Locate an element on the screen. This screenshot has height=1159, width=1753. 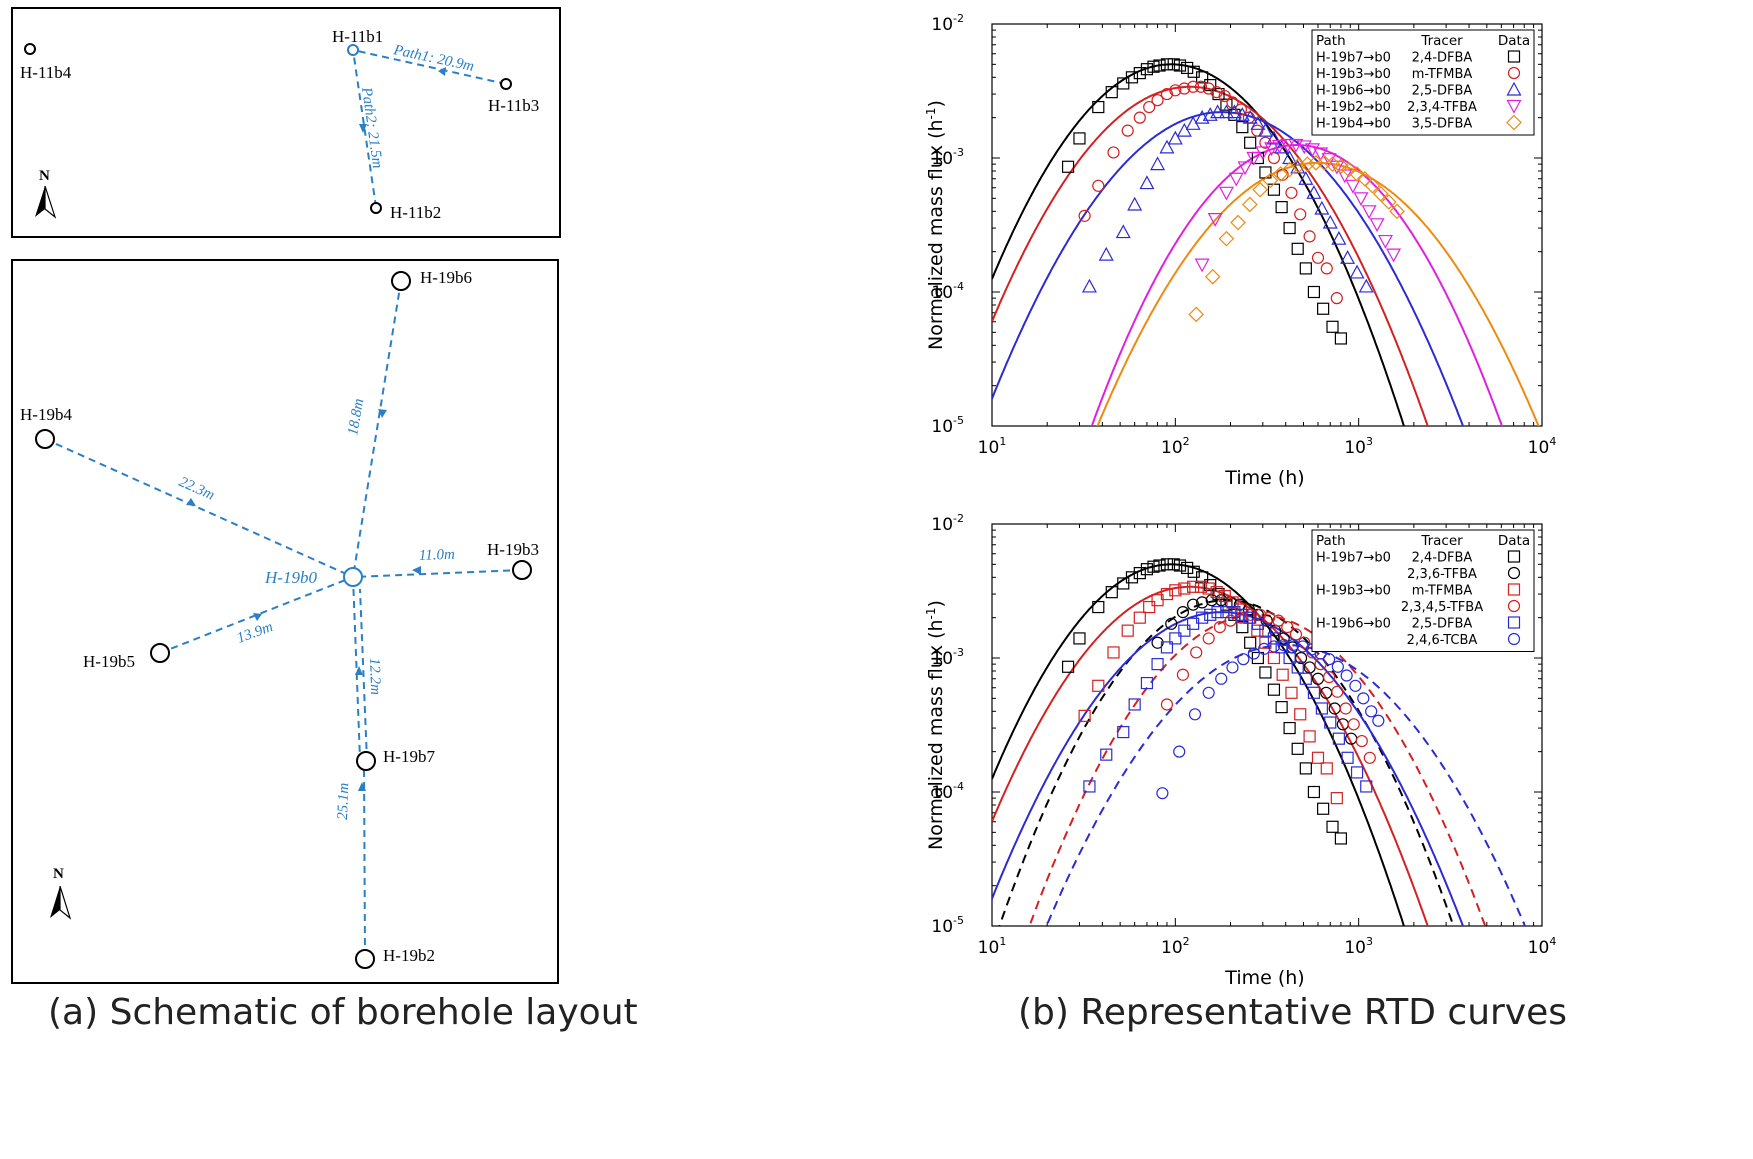
borehole-h11b2-label: H-11b2 is located at coordinates (415, 212).